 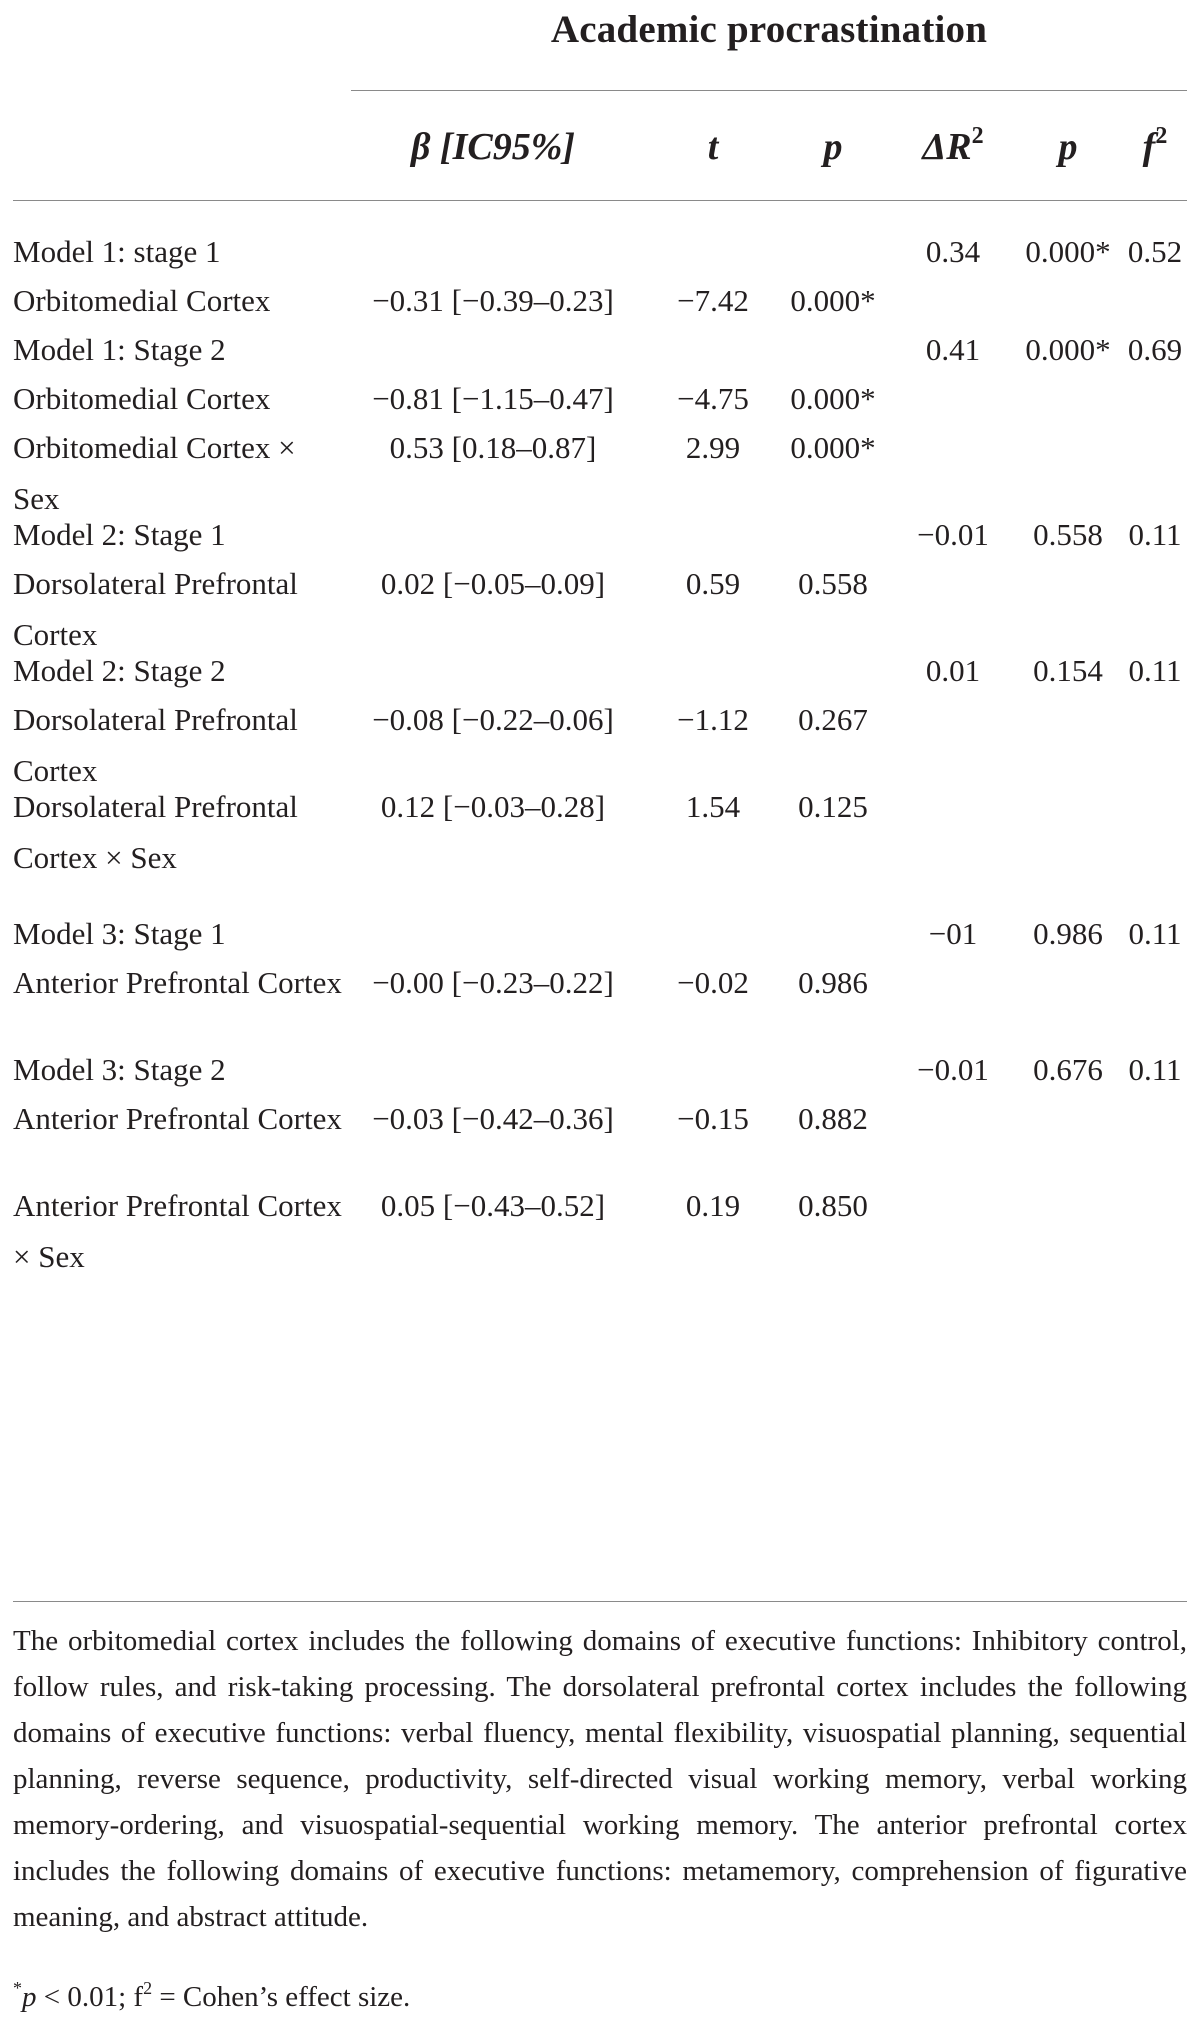 What do you see at coordinates (769, 90) in the screenshot?
I see `group-rule` at bounding box center [769, 90].